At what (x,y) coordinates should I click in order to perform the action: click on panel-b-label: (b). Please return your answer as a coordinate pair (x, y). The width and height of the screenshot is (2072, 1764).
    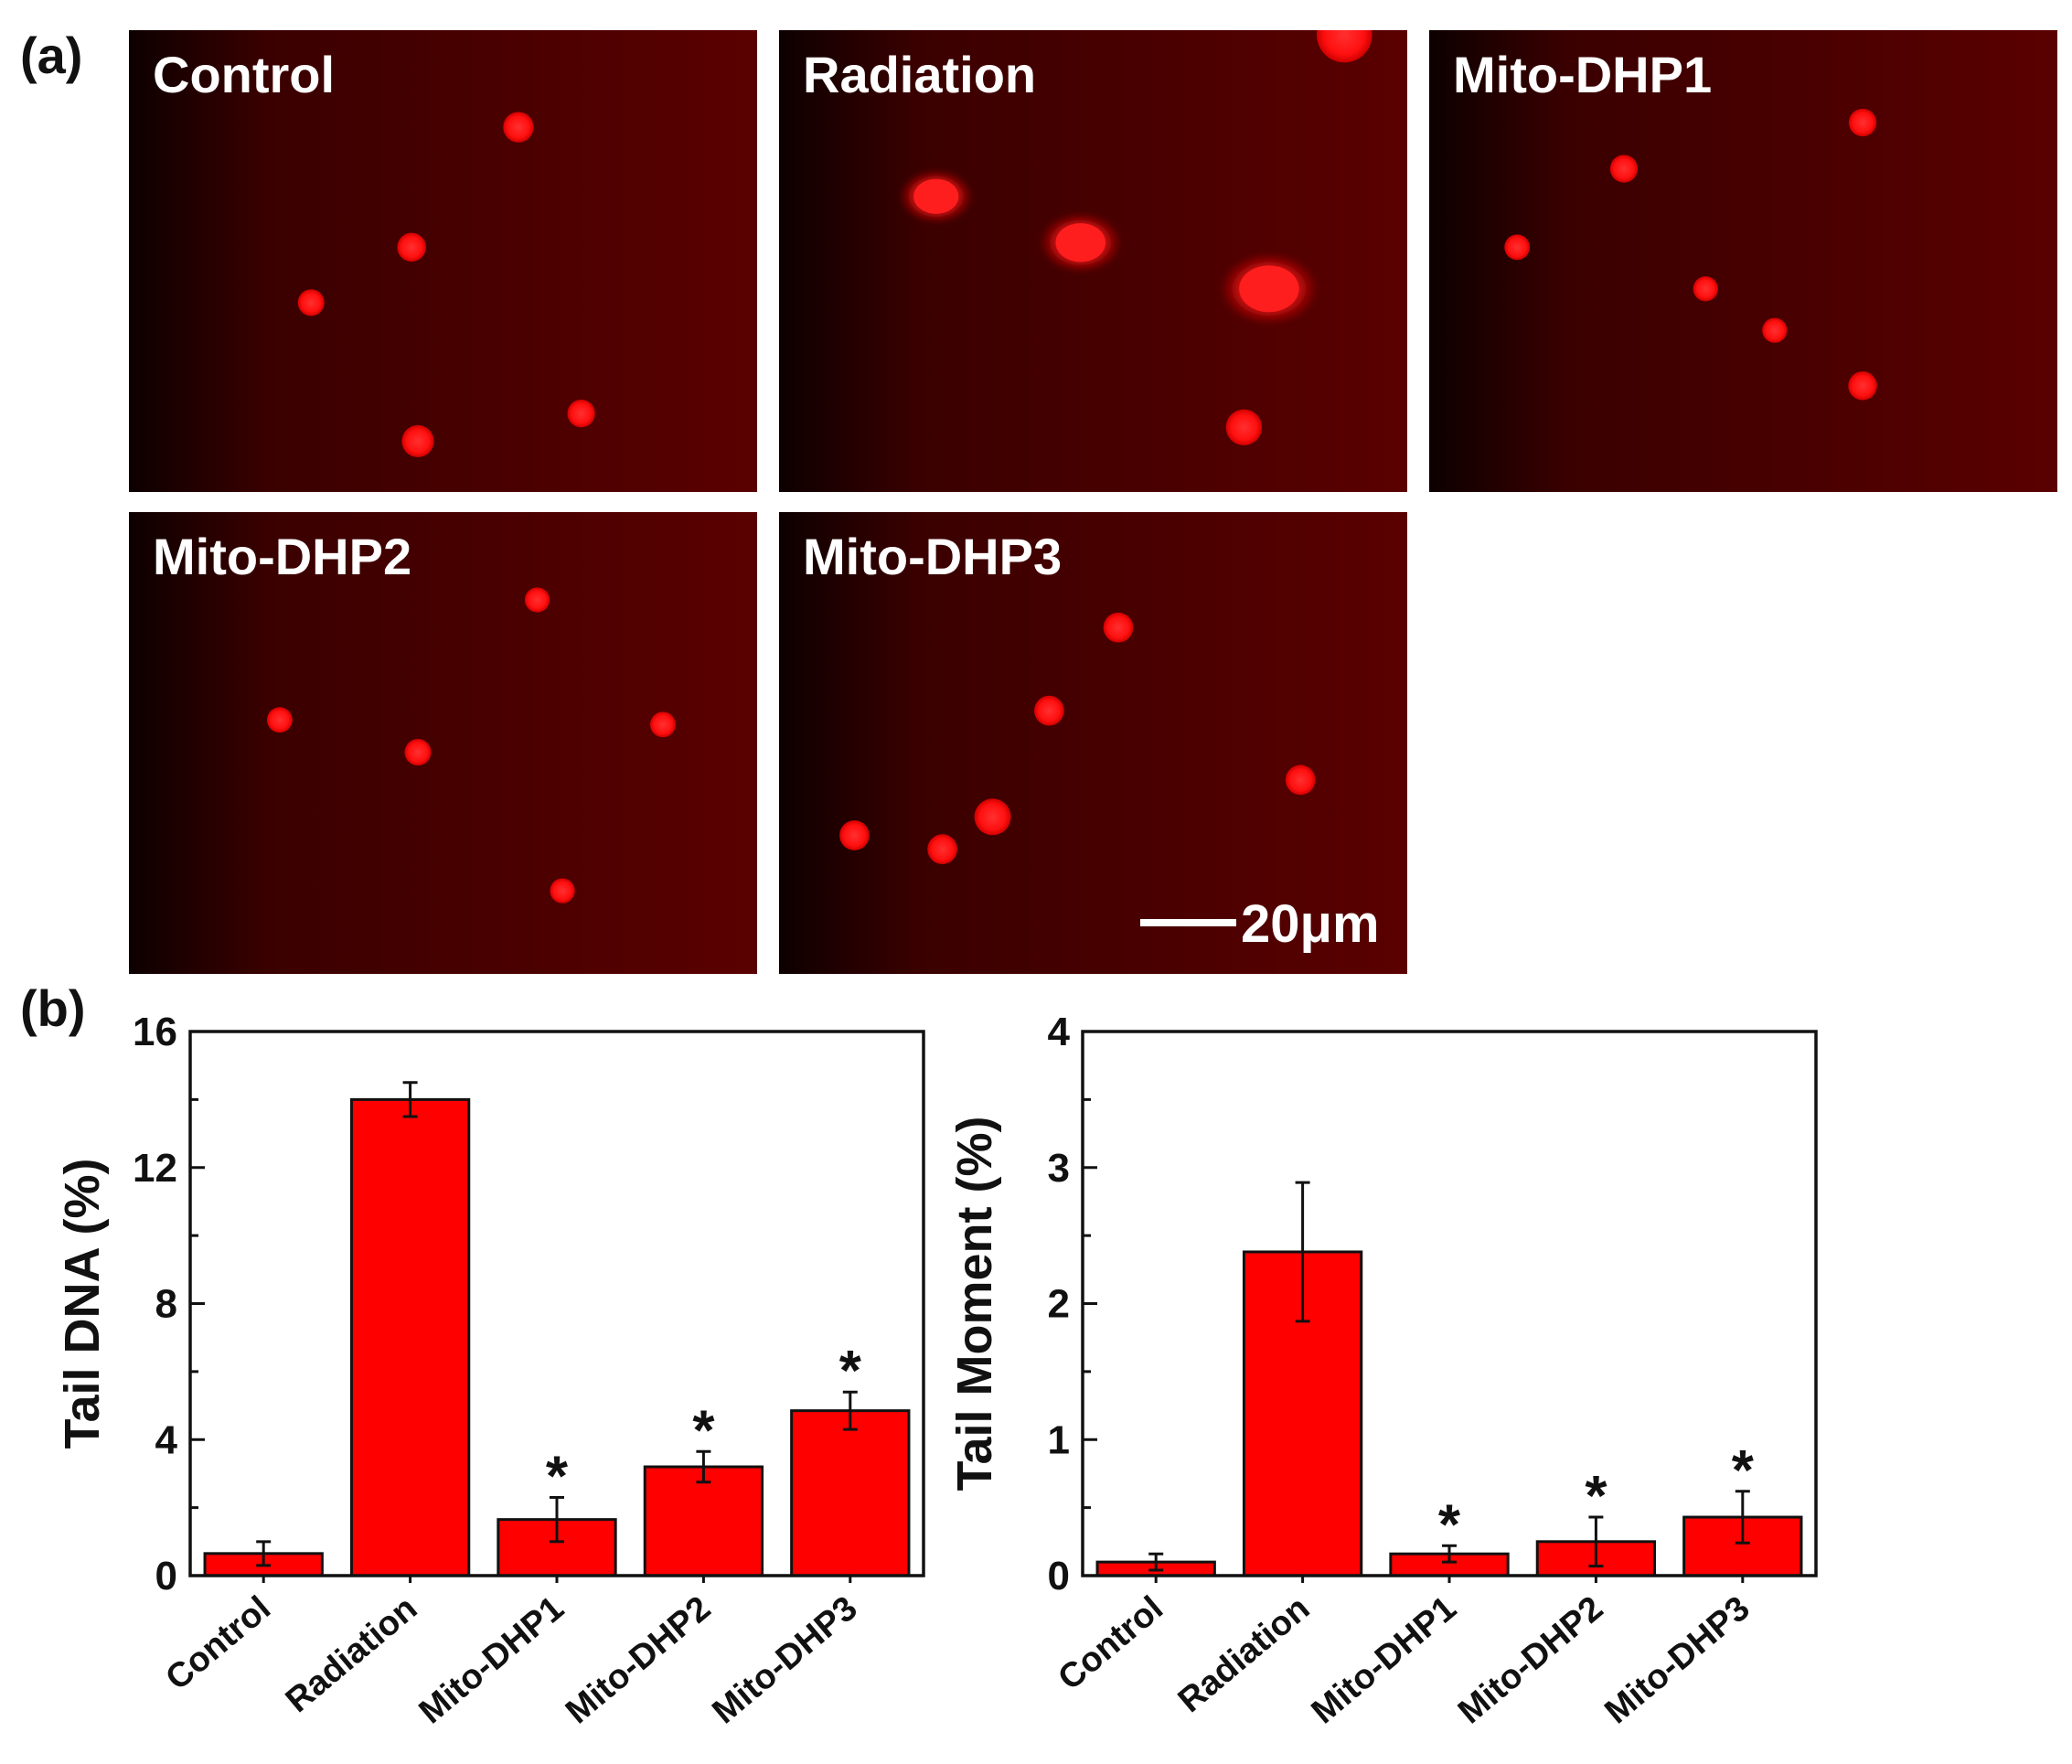
    Looking at the image, I should click on (53, 1008).